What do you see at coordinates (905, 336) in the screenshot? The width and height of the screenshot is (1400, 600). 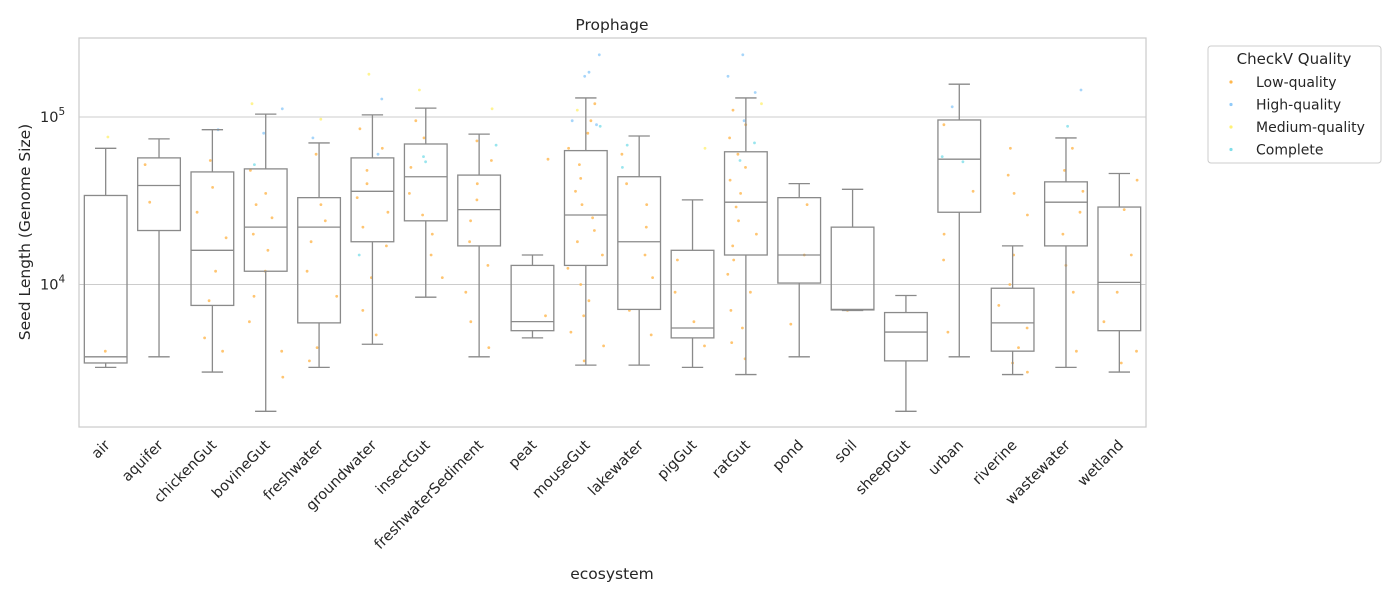 I see `box-sheepGut` at bounding box center [905, 336].